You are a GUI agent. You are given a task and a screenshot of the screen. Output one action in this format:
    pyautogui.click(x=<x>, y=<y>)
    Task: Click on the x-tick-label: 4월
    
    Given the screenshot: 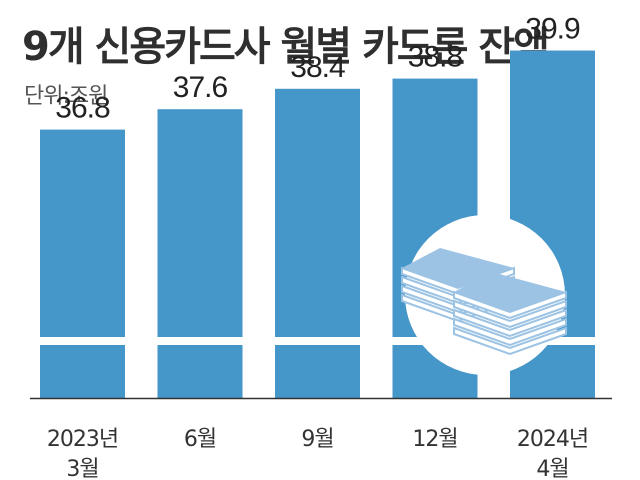 What is the action you would take?
    pyautogui.click(x=552, y=468)
    